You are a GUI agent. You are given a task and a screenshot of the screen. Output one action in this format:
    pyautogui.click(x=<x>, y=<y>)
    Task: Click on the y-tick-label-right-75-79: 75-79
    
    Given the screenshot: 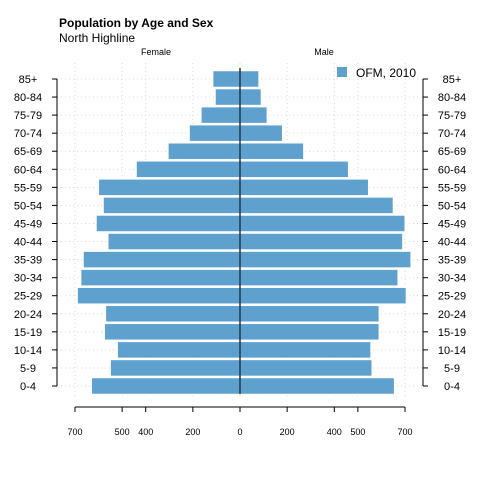 What is the action you would take?
    pyautogui.click(x=452, y=116)
    